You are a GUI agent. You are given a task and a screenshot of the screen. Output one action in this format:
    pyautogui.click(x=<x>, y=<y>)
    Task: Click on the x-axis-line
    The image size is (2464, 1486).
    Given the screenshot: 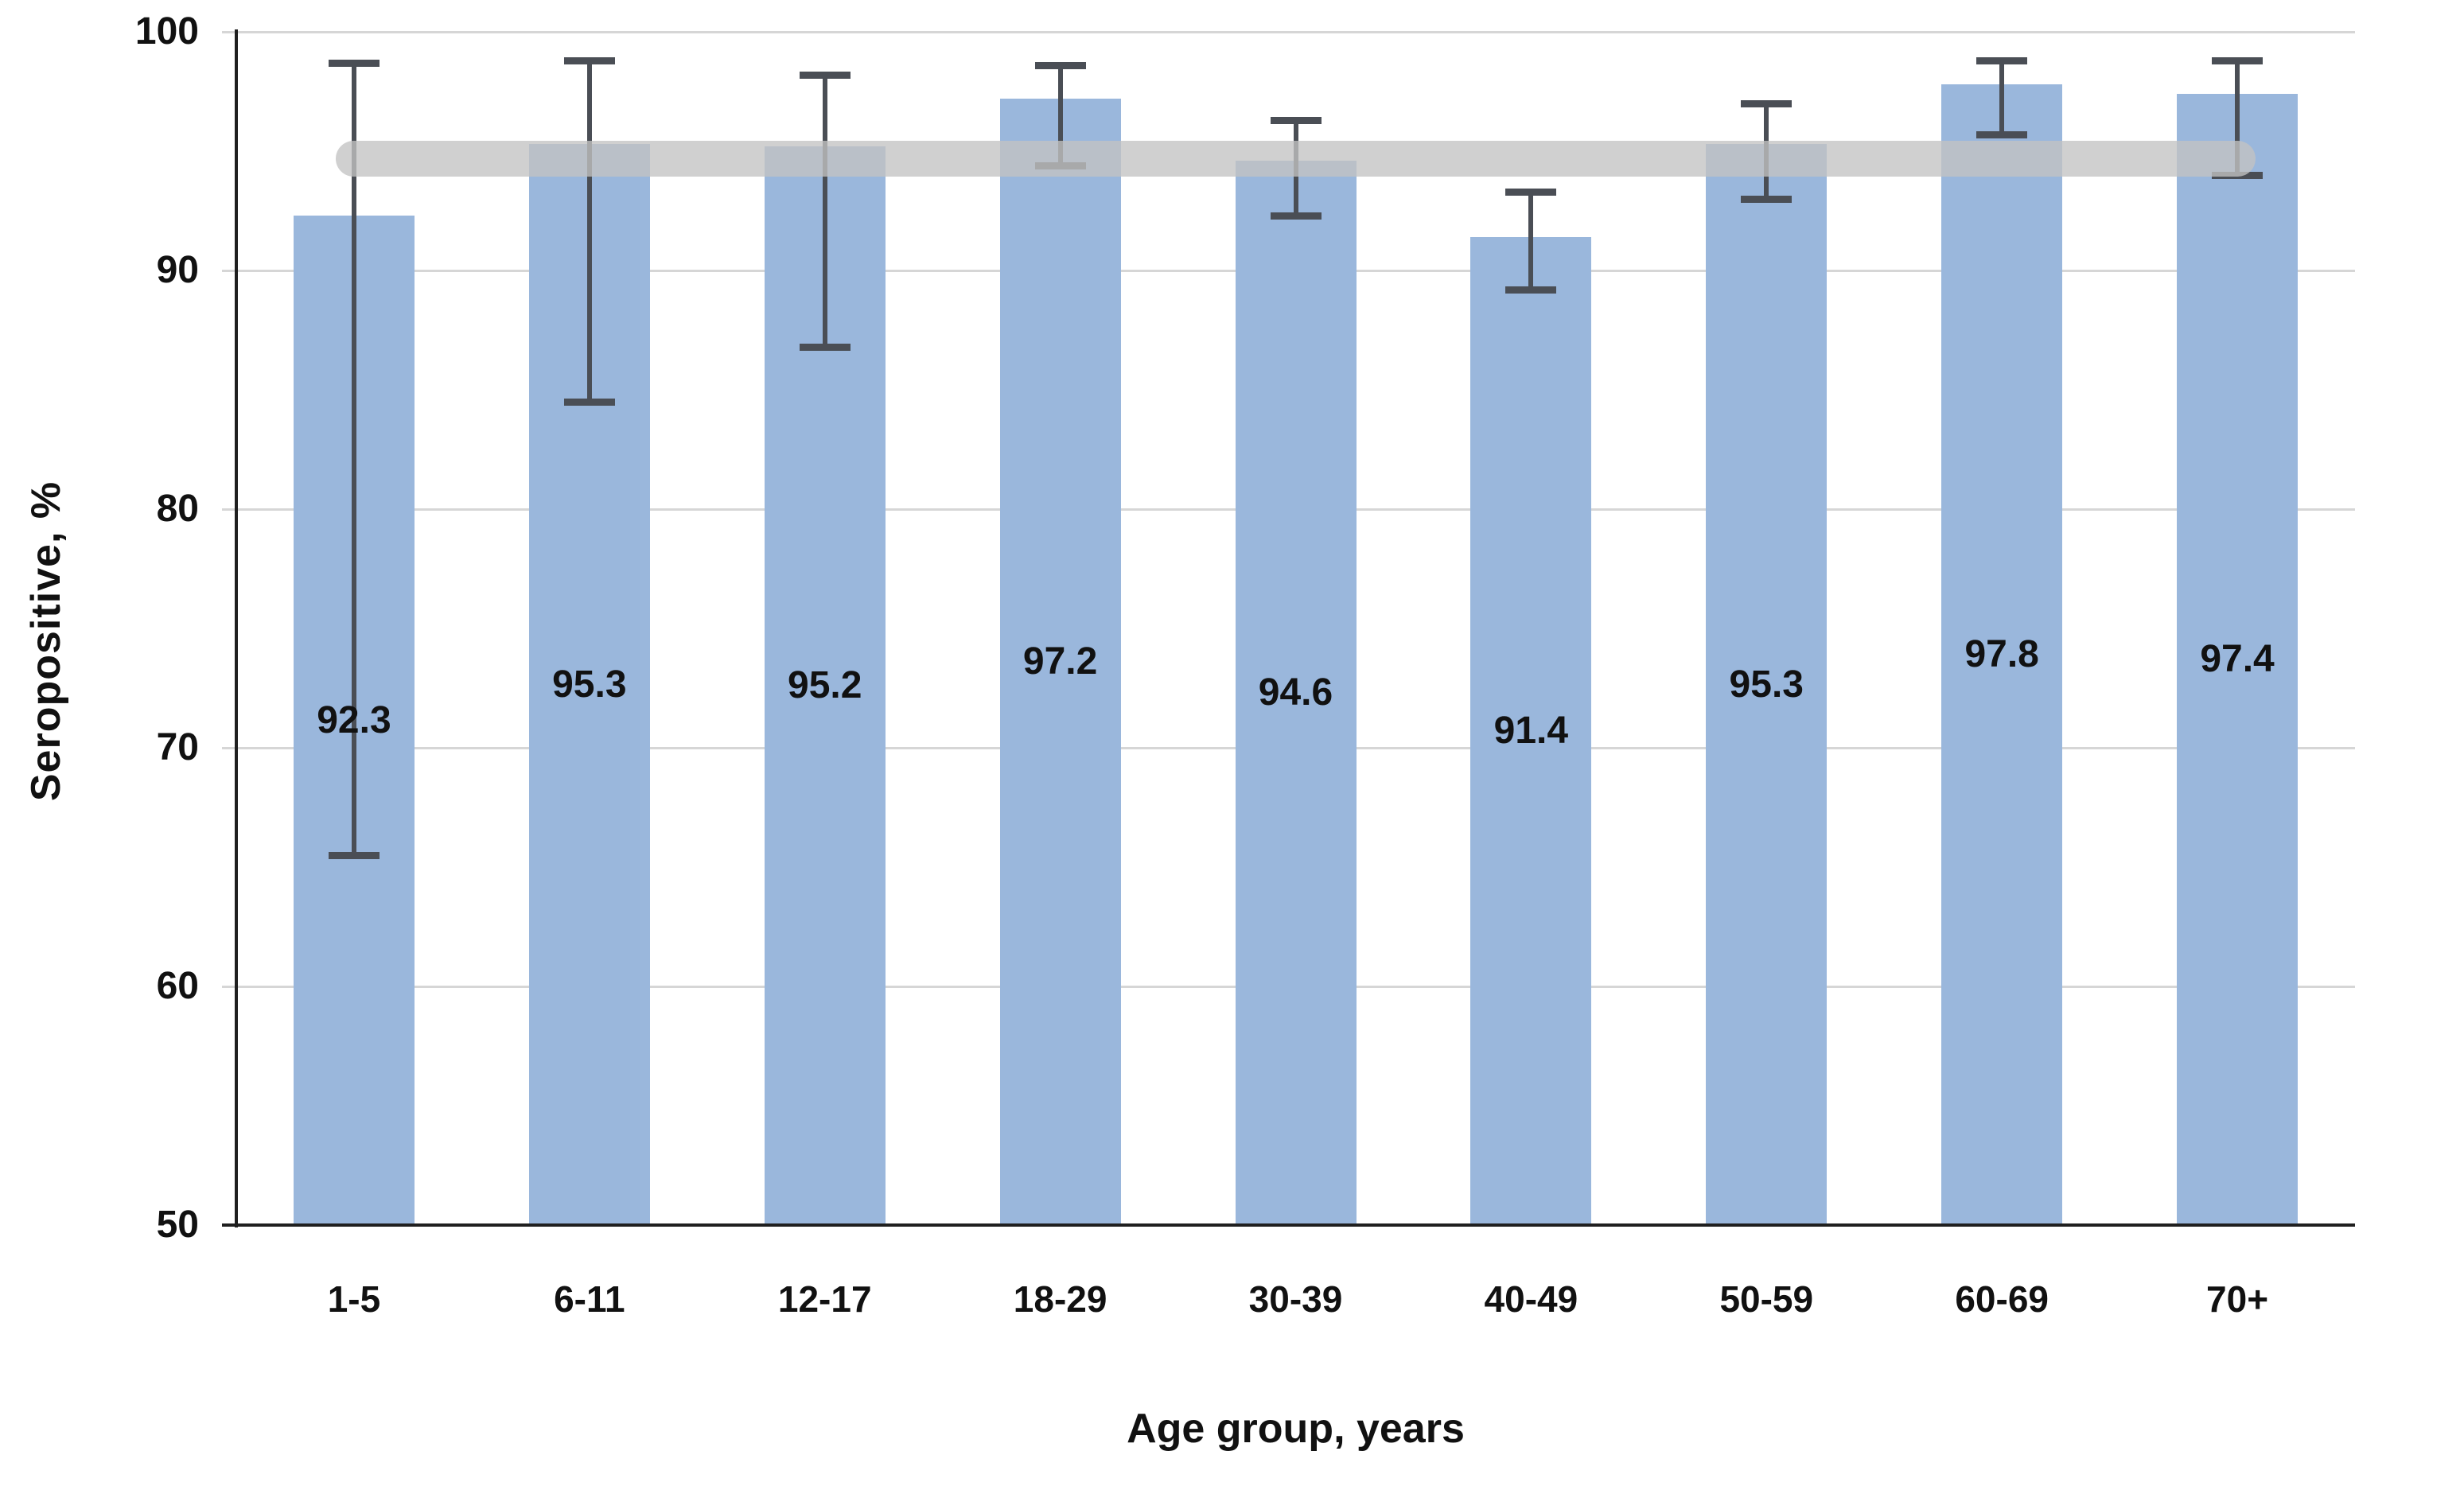 What is the action you would take?
    pyautogui.click(x=1288, y=1225)
    